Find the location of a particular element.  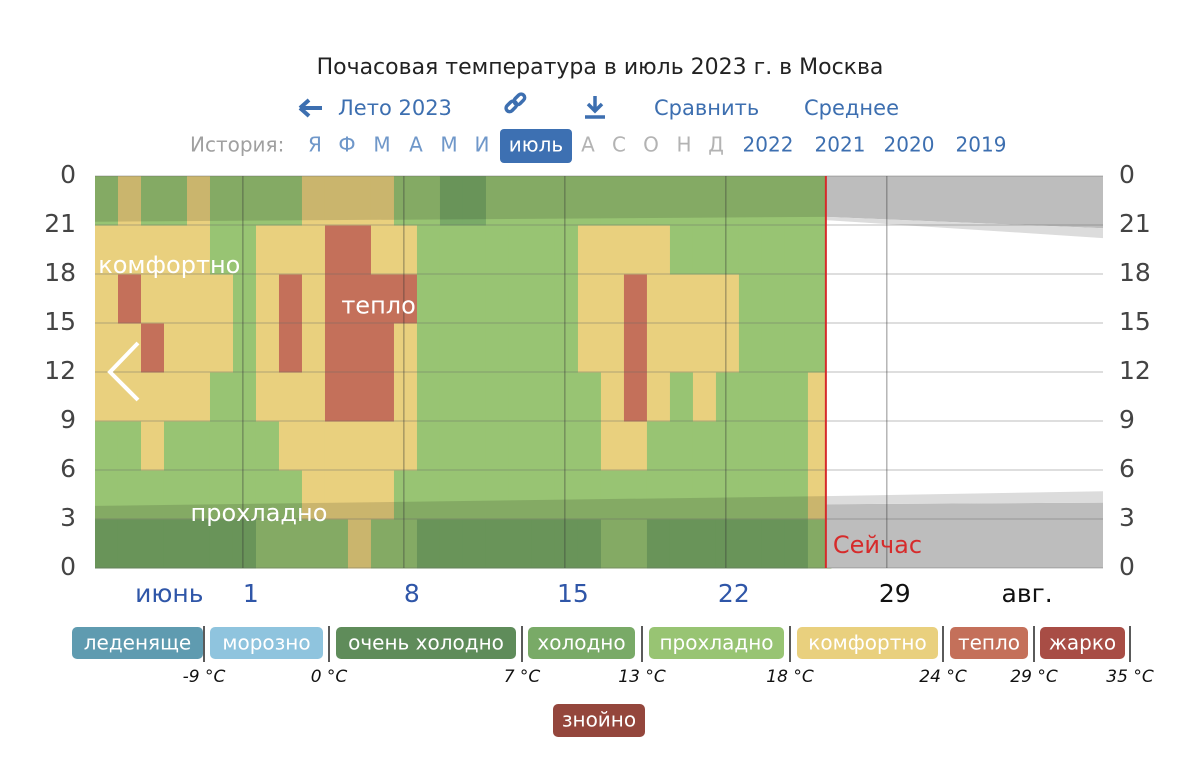

y-tick-label-right: 0 is located at coordinates (1127, 174).